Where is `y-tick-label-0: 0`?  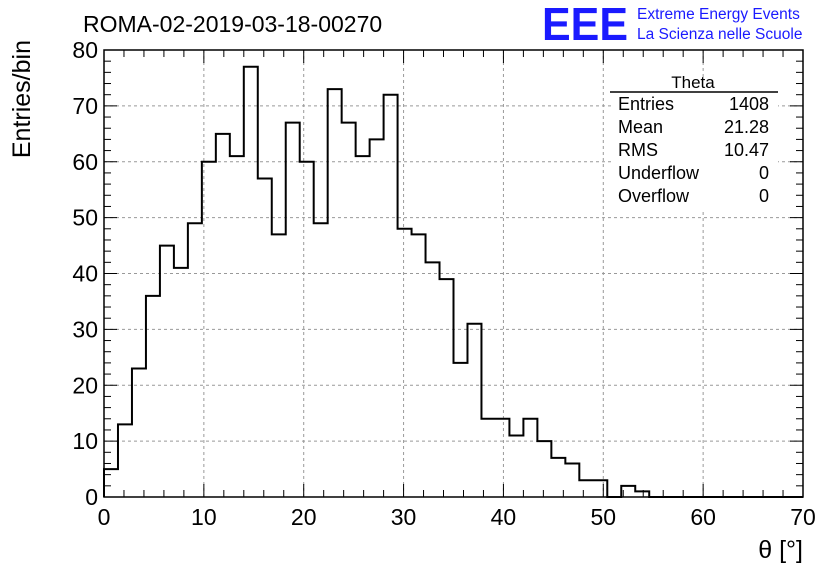
y-tick-label-0: 0 is located at coordinates (91, 497).